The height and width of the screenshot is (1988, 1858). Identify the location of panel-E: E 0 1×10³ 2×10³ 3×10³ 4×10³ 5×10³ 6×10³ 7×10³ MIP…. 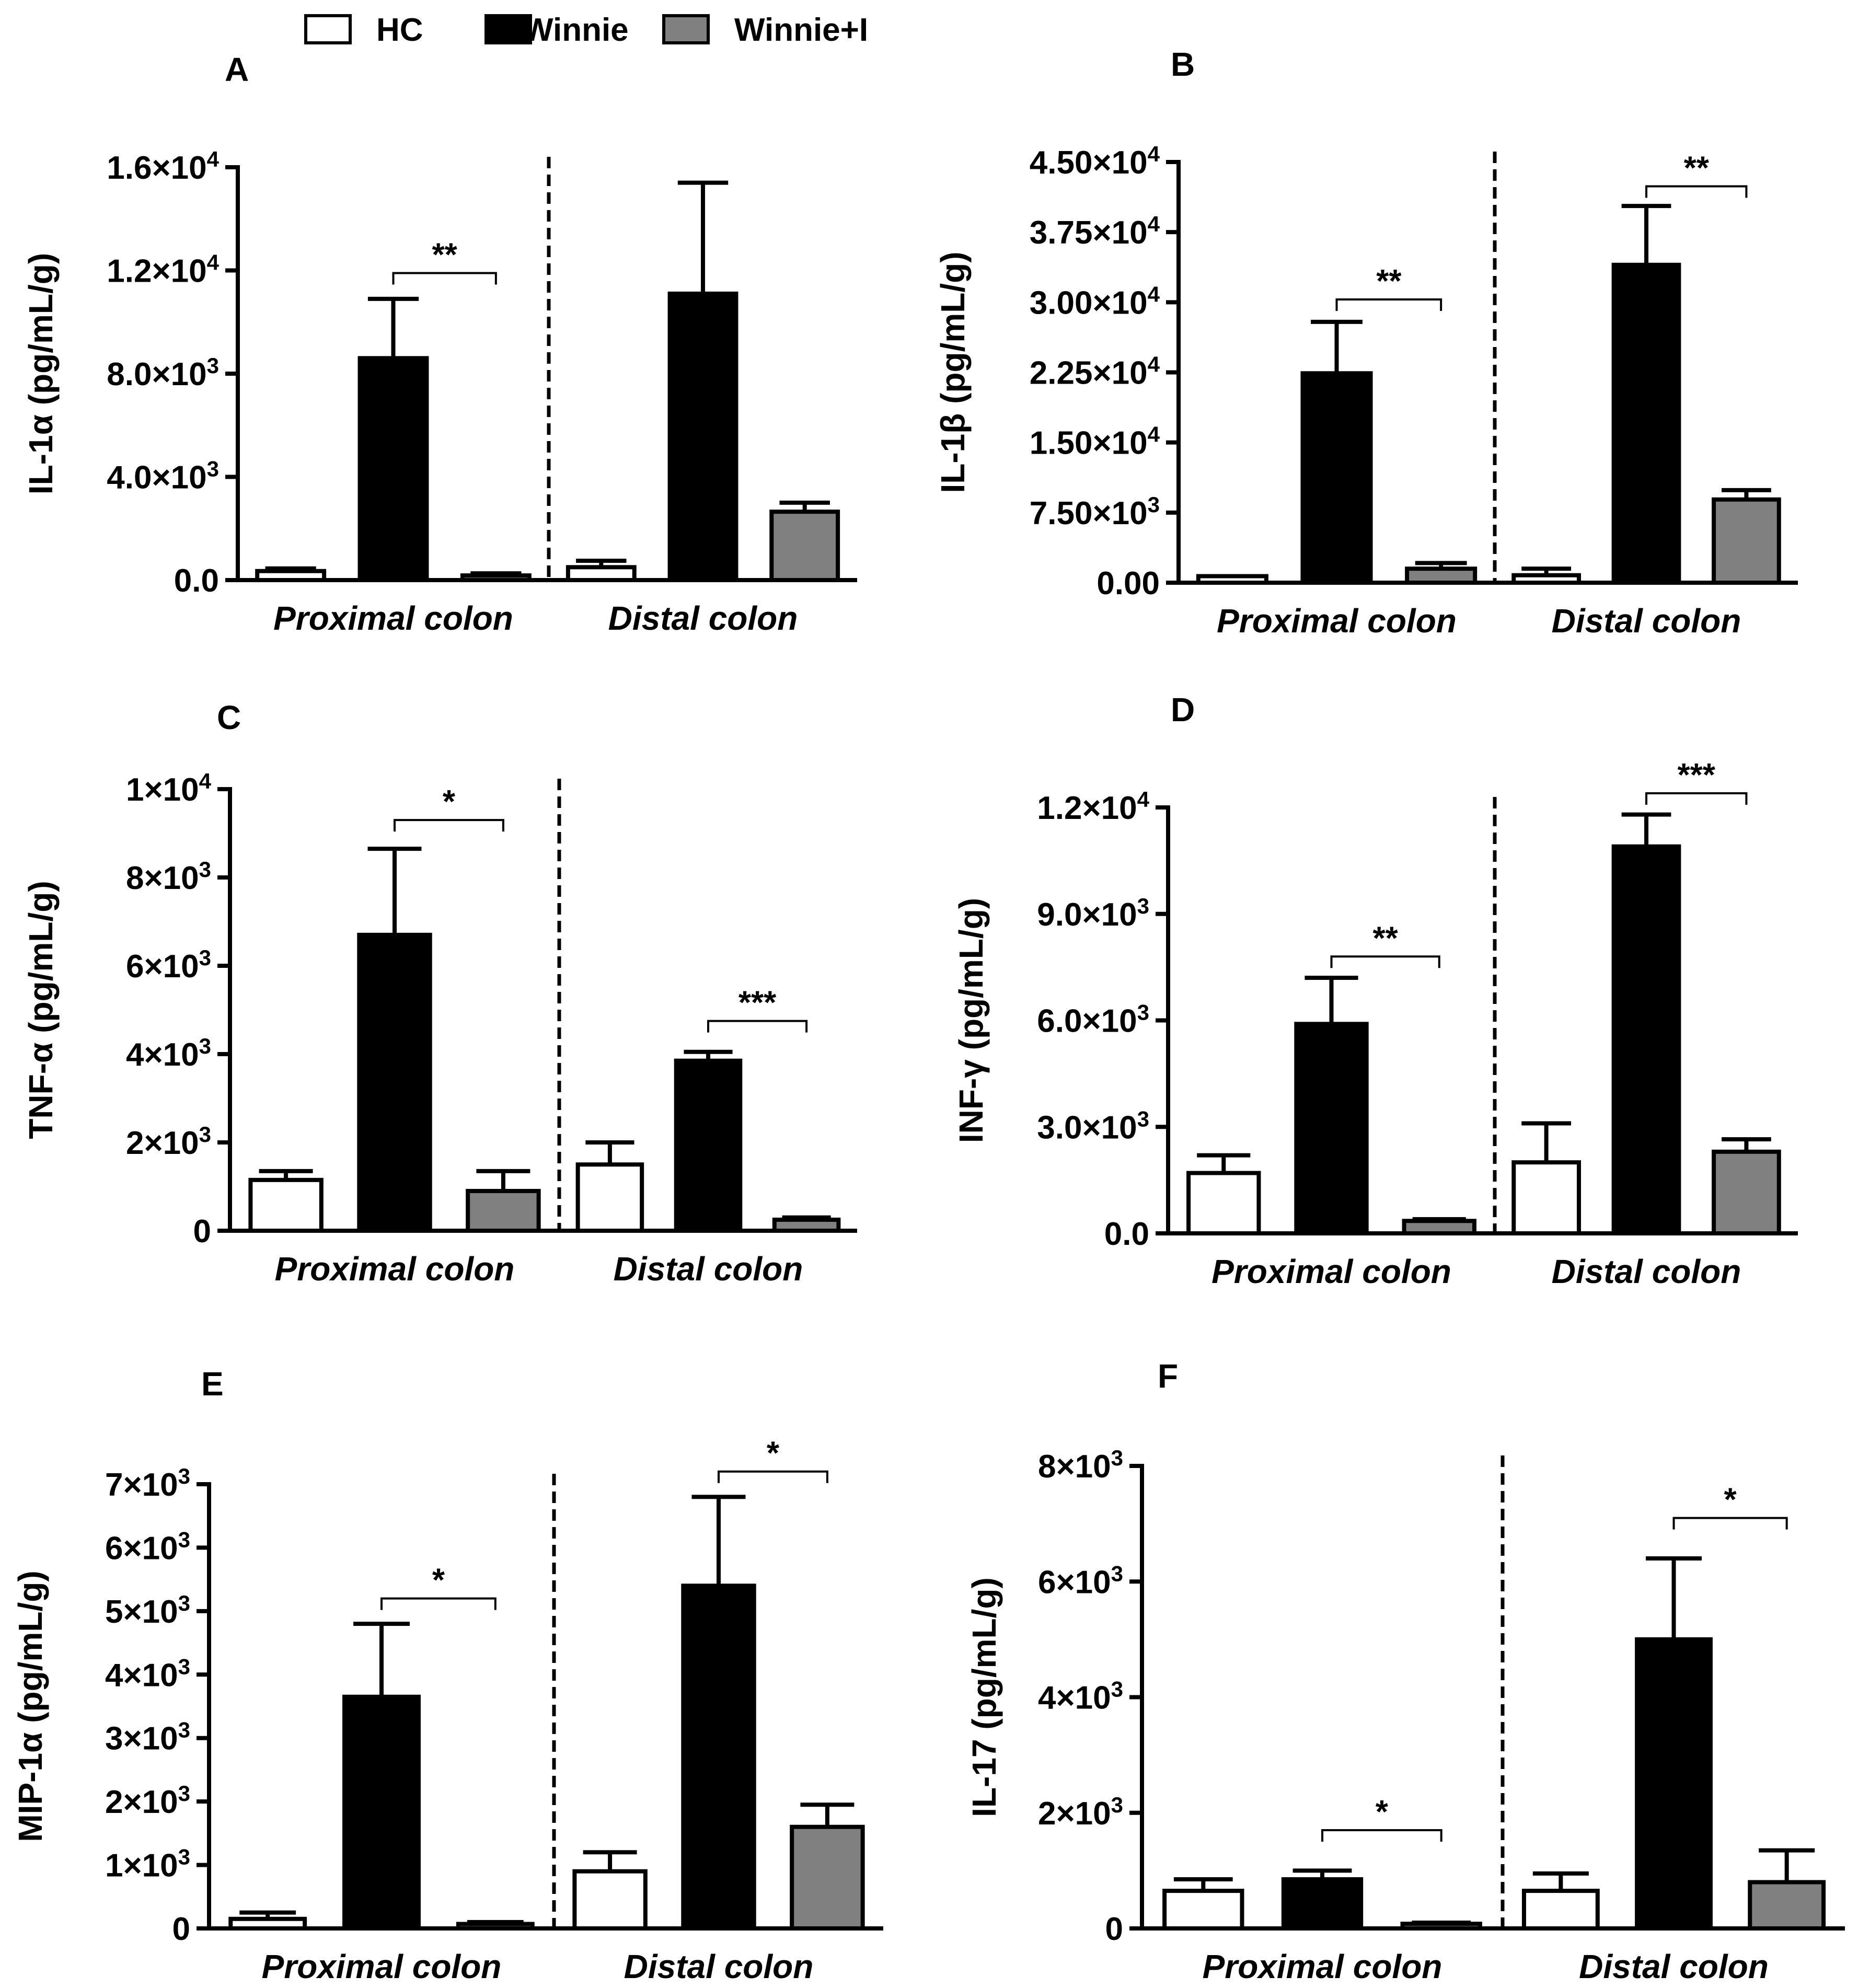
(447, 1675).